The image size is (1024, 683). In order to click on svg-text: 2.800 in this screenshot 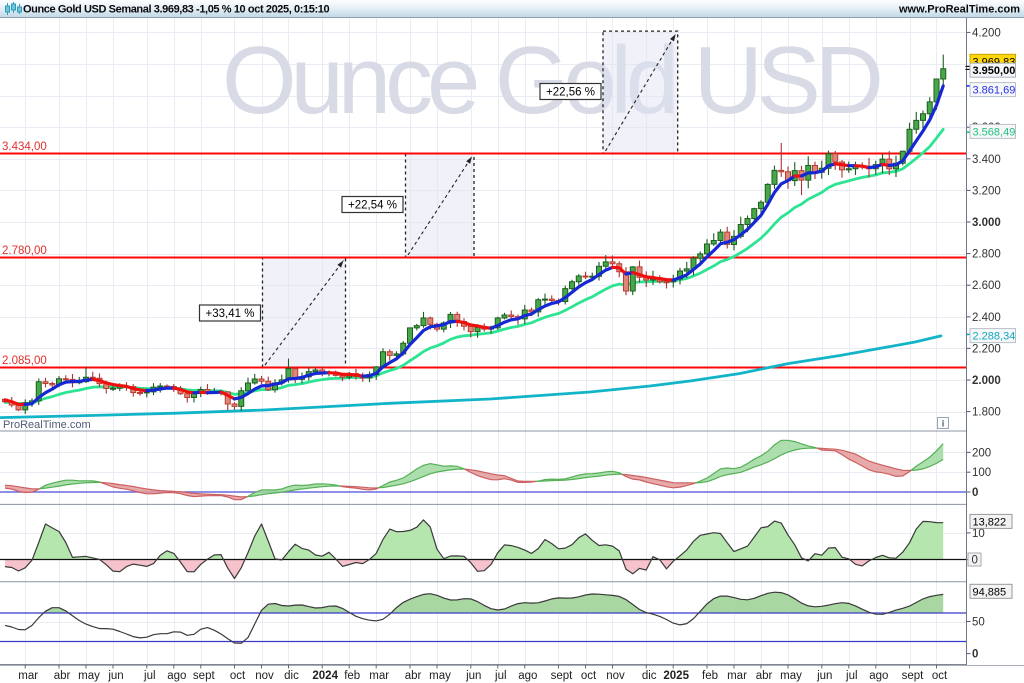, I will do `click(986, 255)`.